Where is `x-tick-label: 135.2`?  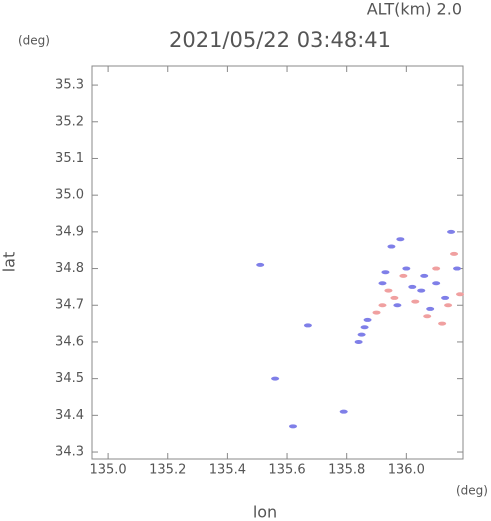 x-tick-label: 135.2 is located at coordinates (167, 470).